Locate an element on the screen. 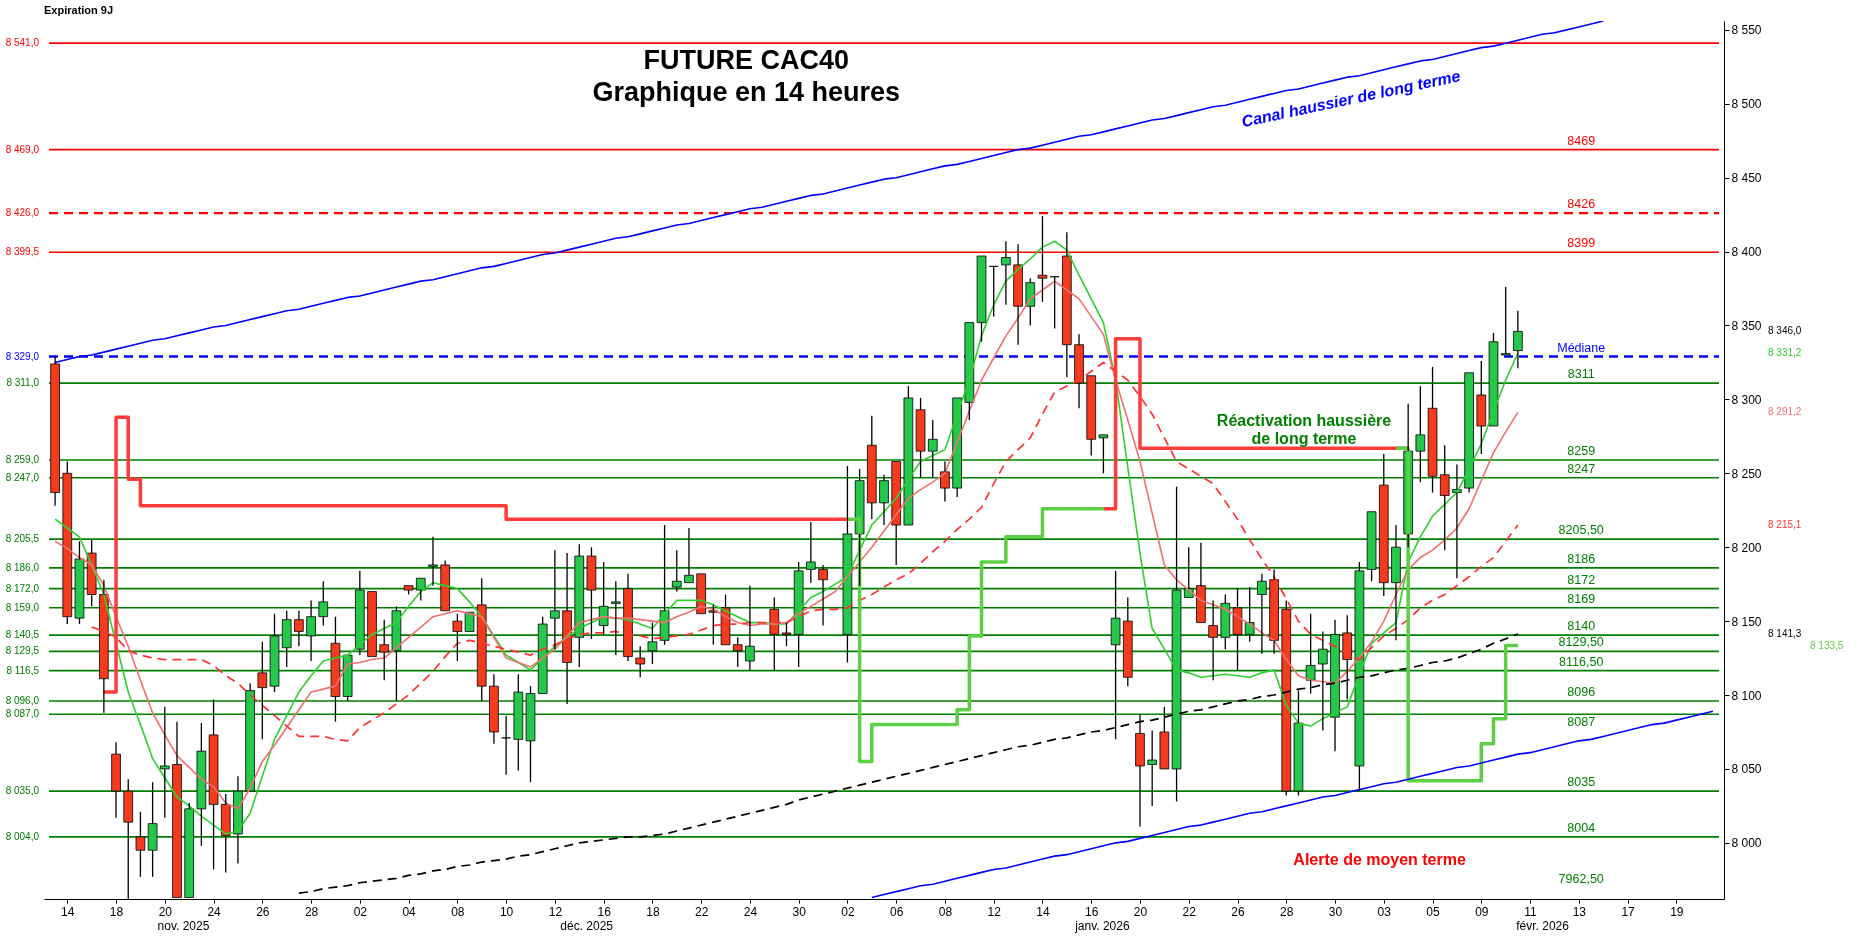  x-tick-label: 30 is located at coordinates (799, 911).